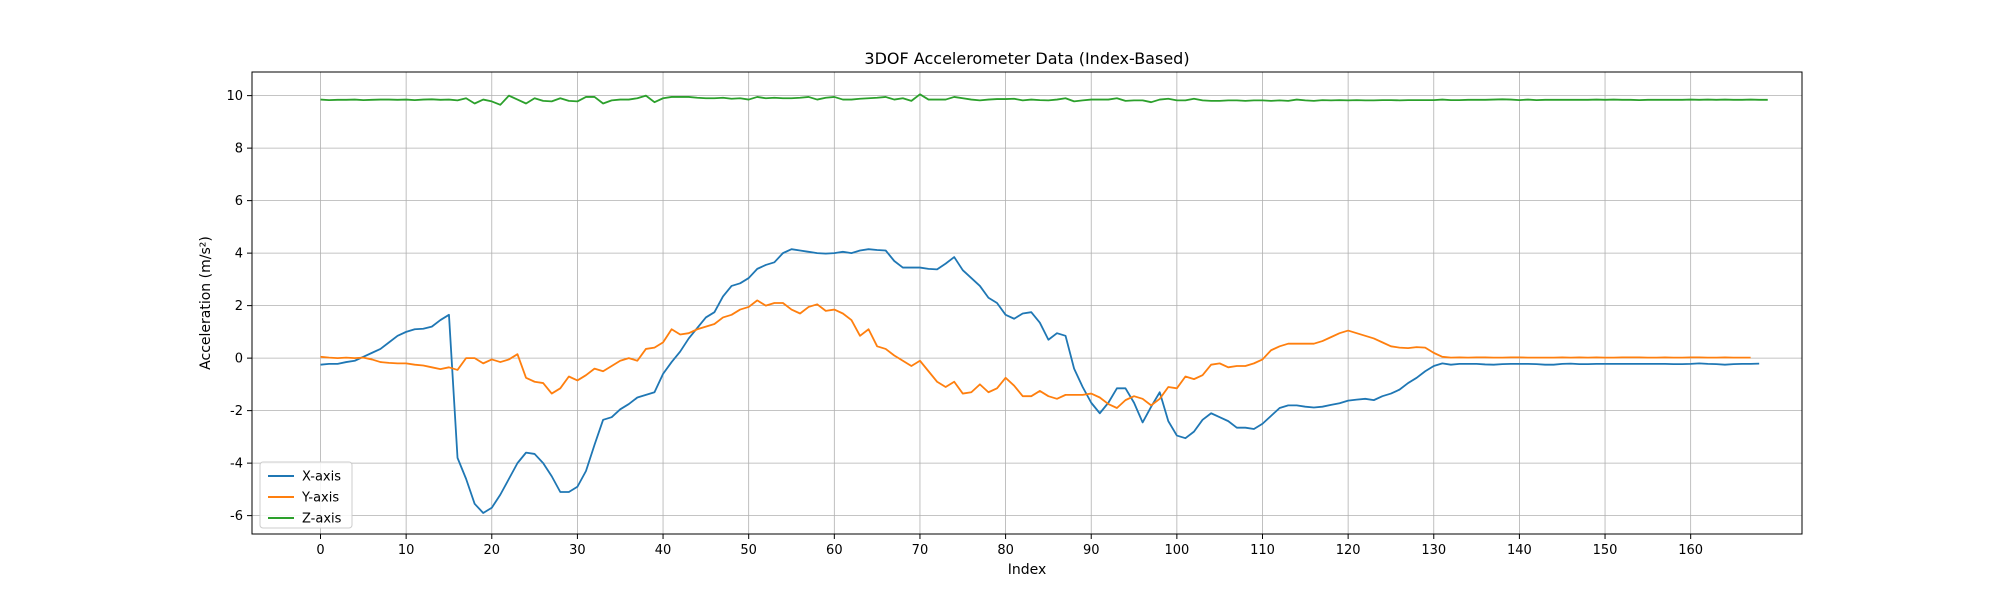 The image size is (2000, 600). Describe the element at coordinates (834, 550) in the screenshot. I see `x-tick-label: 60` at that location.